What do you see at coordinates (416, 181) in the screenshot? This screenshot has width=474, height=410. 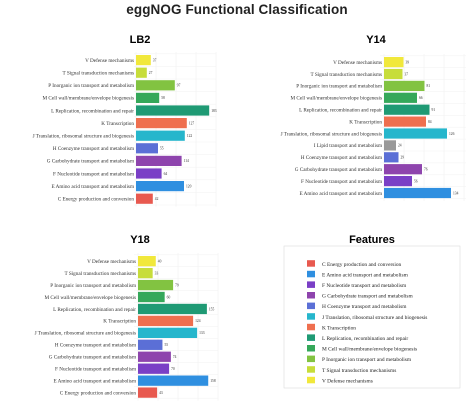 I see `value-label: 56` at bounding box center [416, 181].